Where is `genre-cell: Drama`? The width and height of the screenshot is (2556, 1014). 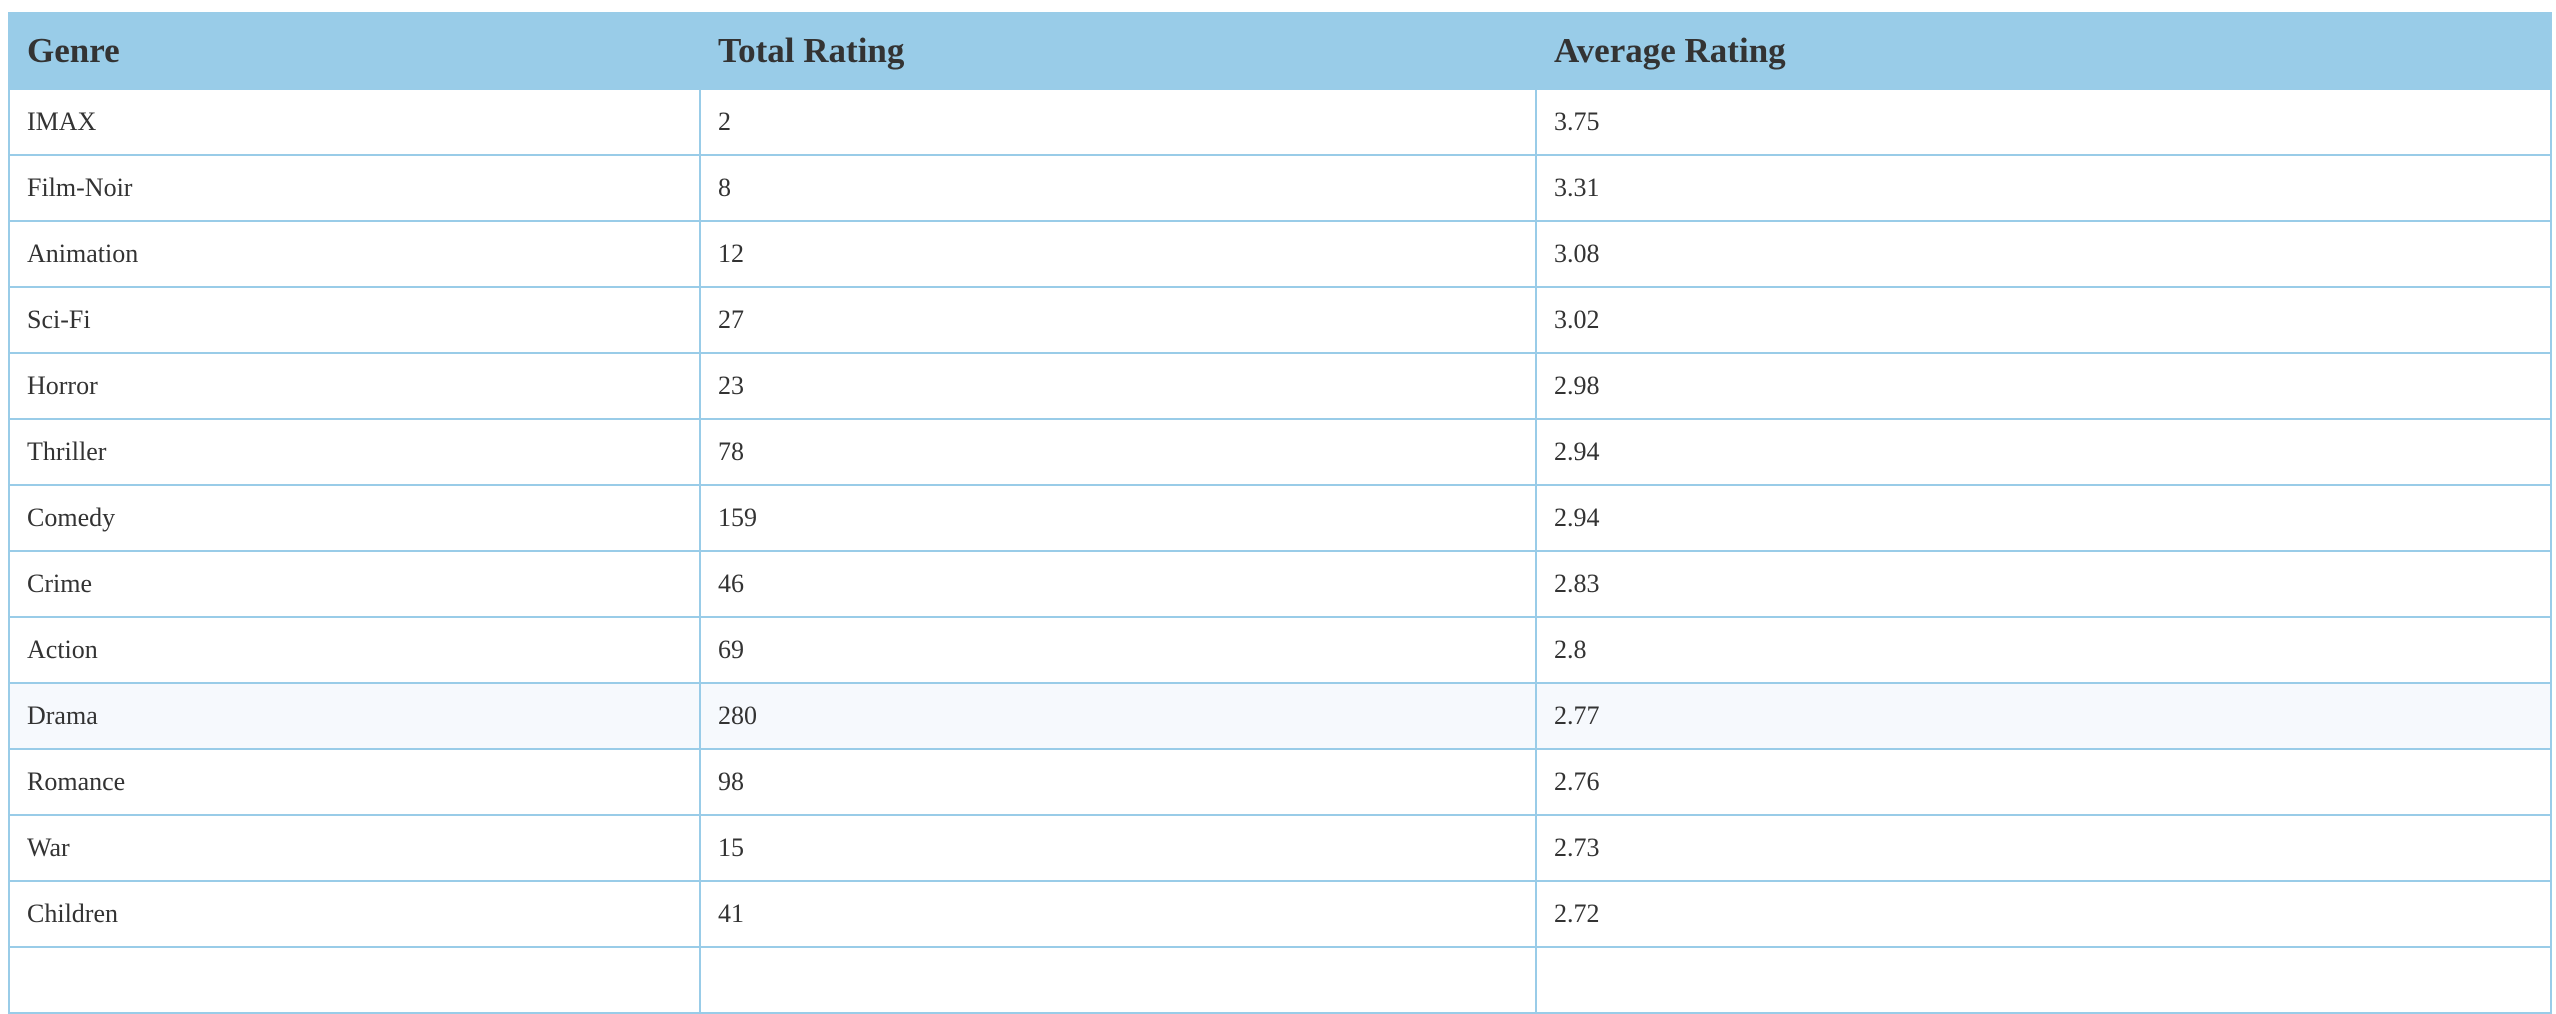
genre-cell: Drama is located at coordinates (354, 716).